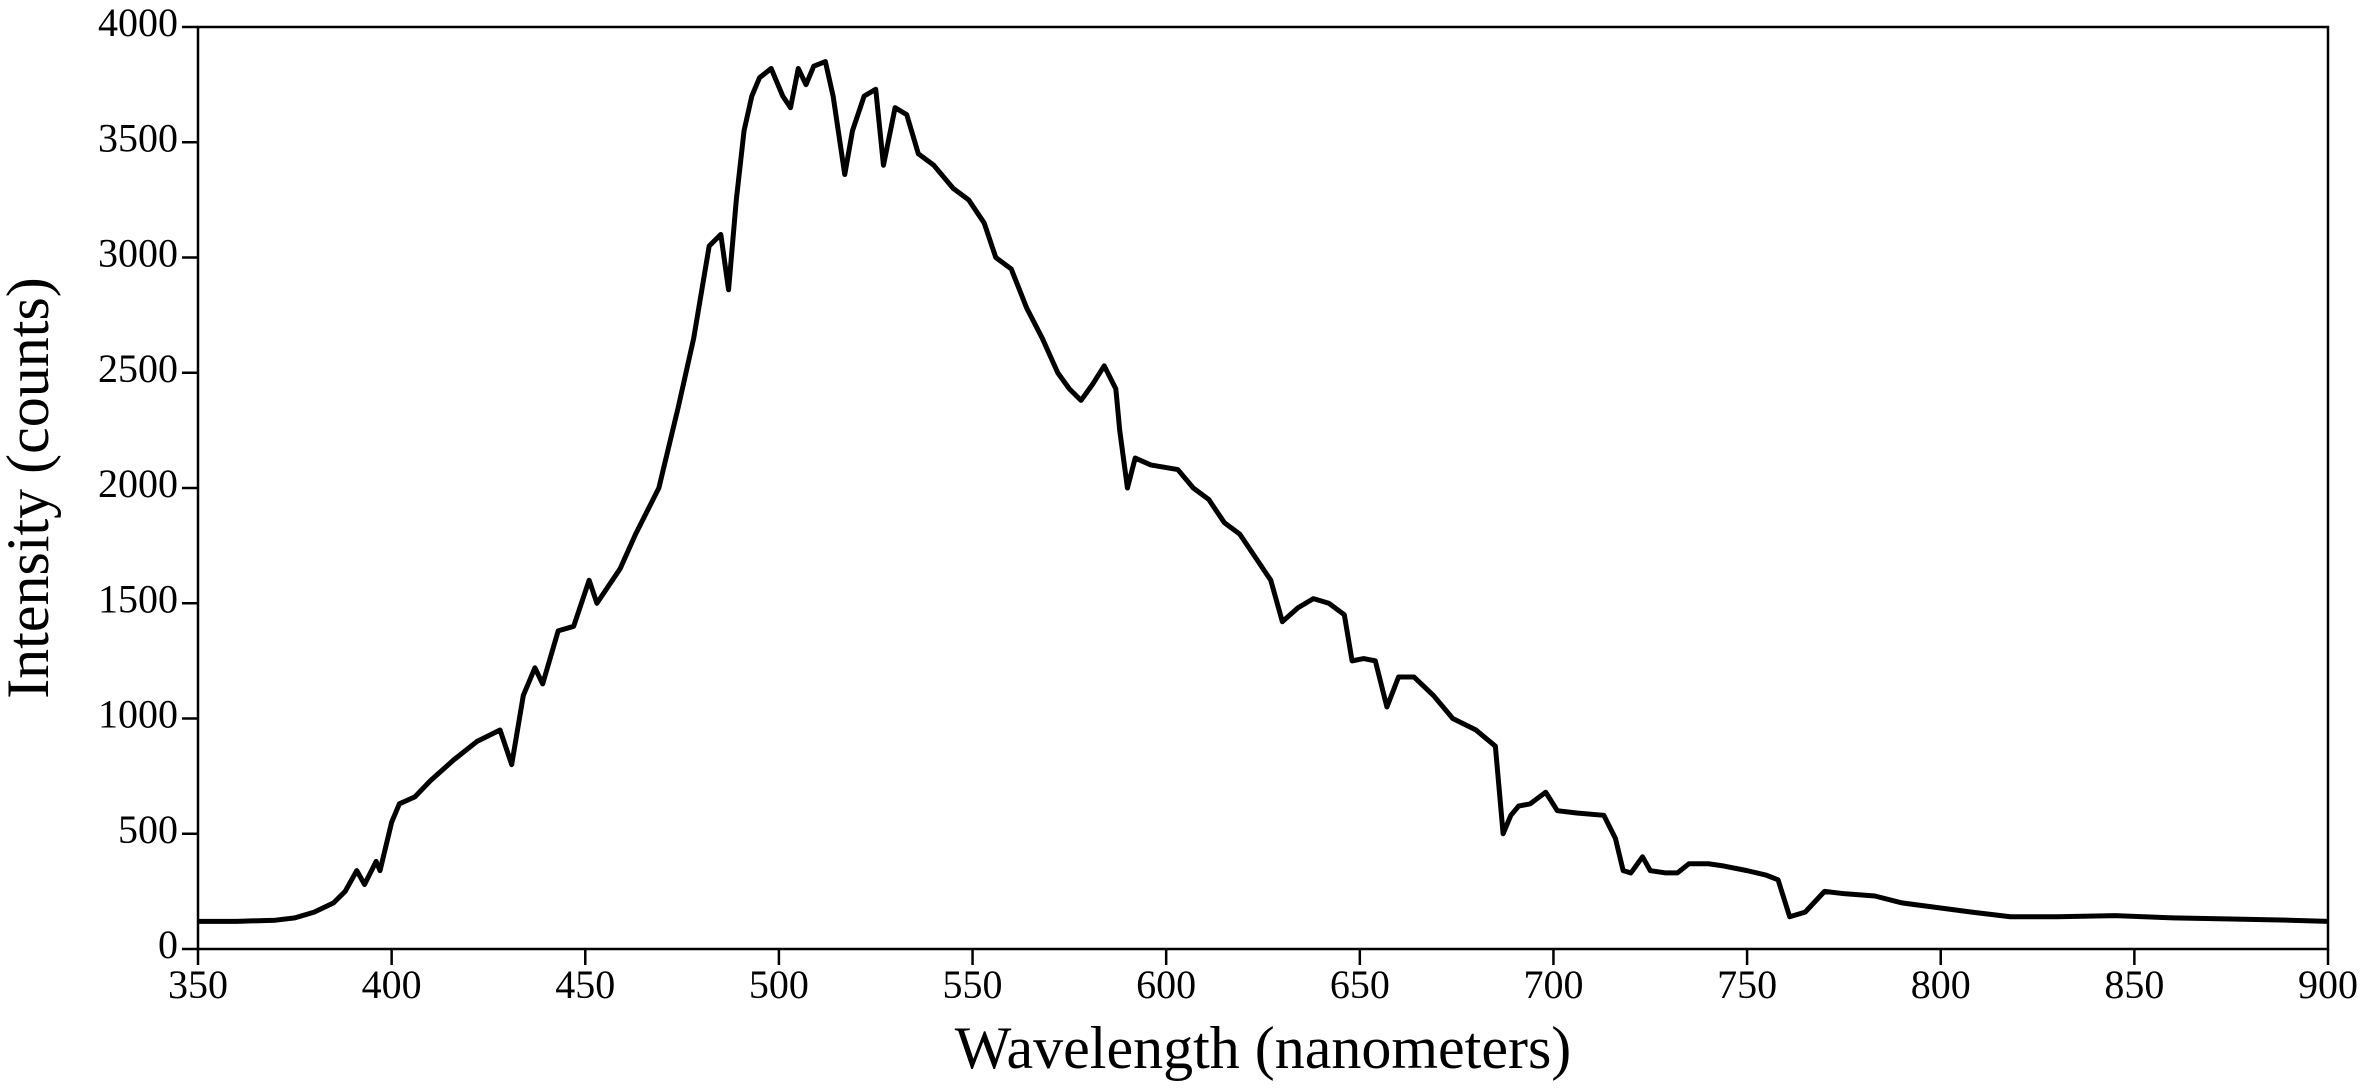 The image size is (2370, 1088). I want to click on x-tick-label: 800, so click(1941, 984).